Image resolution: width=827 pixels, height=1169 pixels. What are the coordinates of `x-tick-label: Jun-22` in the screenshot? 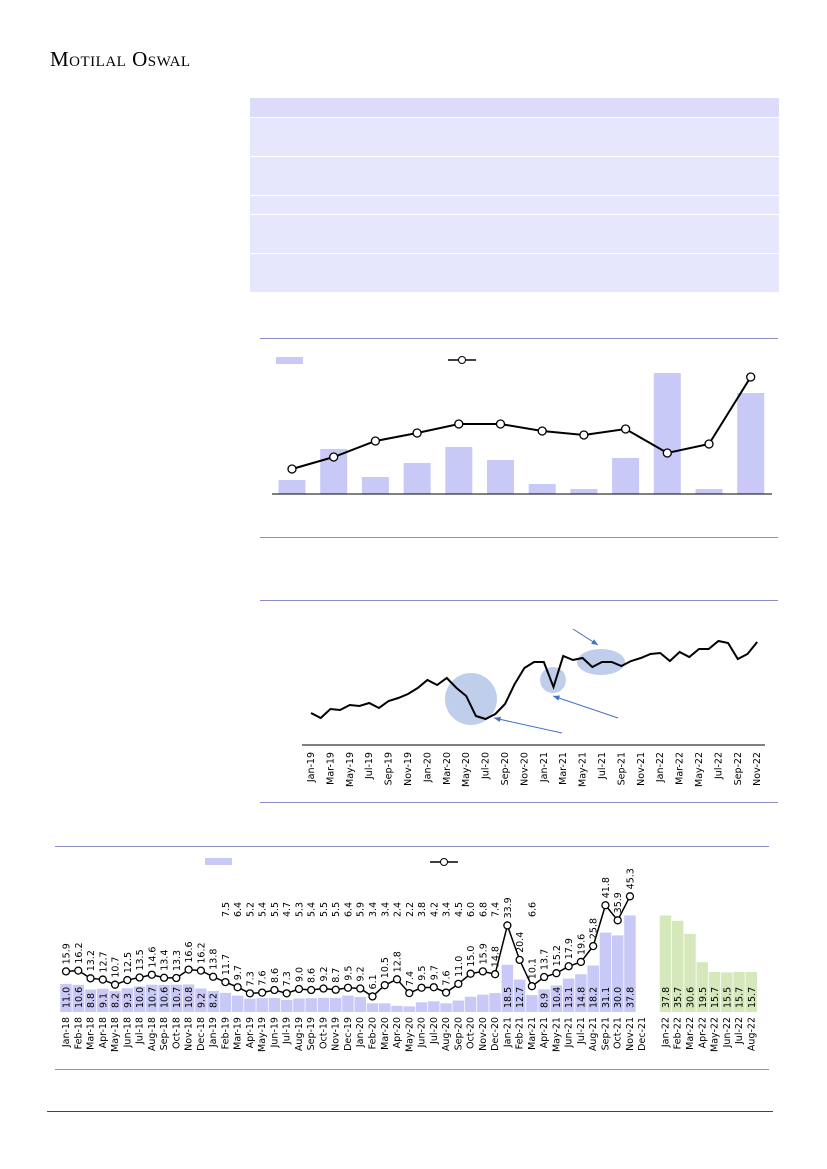 It's located at (727, 1032).